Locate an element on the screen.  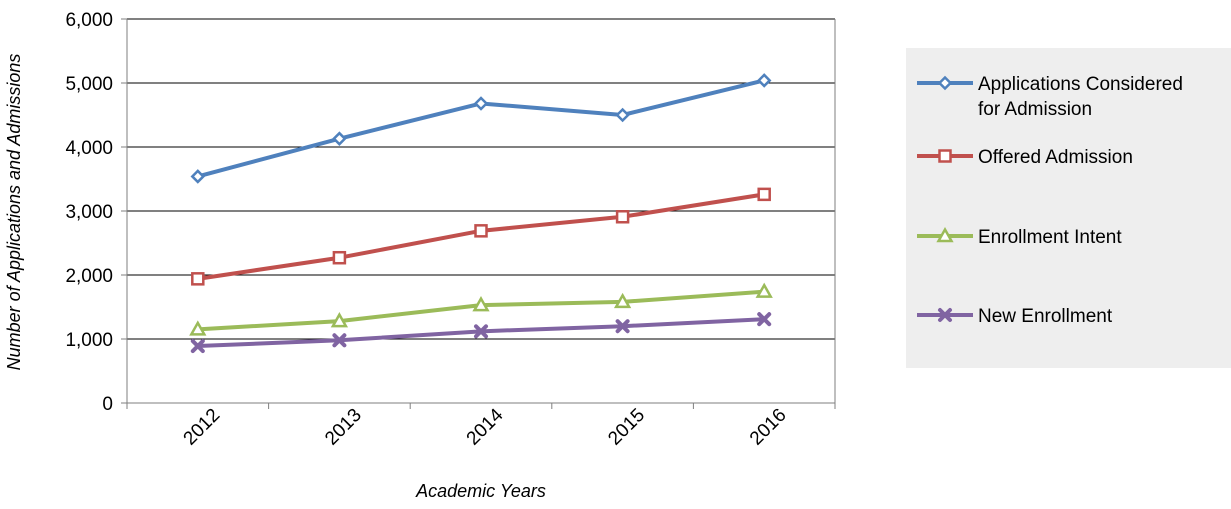
x-tick-label: 2015 is located at coordinates (626, 427).